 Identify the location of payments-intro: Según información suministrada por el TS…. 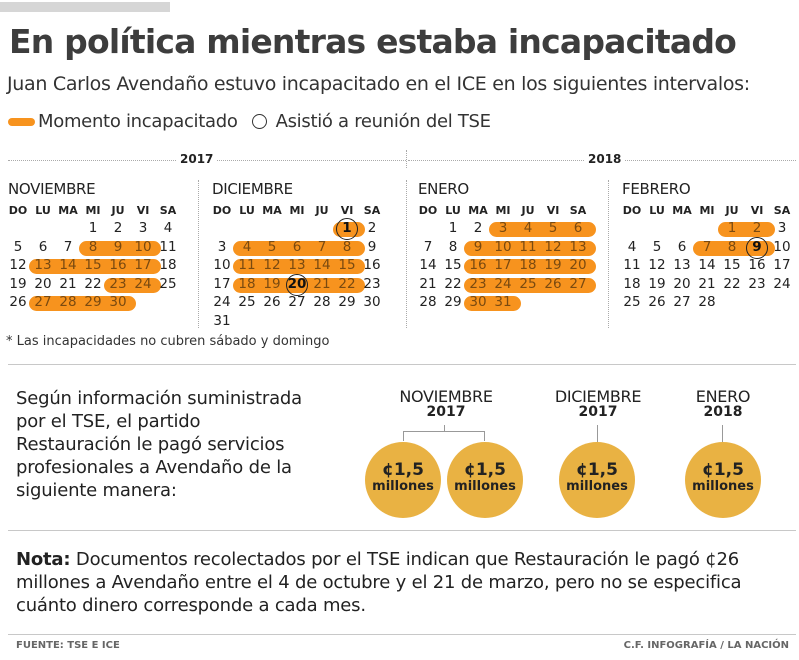
(159, 444).